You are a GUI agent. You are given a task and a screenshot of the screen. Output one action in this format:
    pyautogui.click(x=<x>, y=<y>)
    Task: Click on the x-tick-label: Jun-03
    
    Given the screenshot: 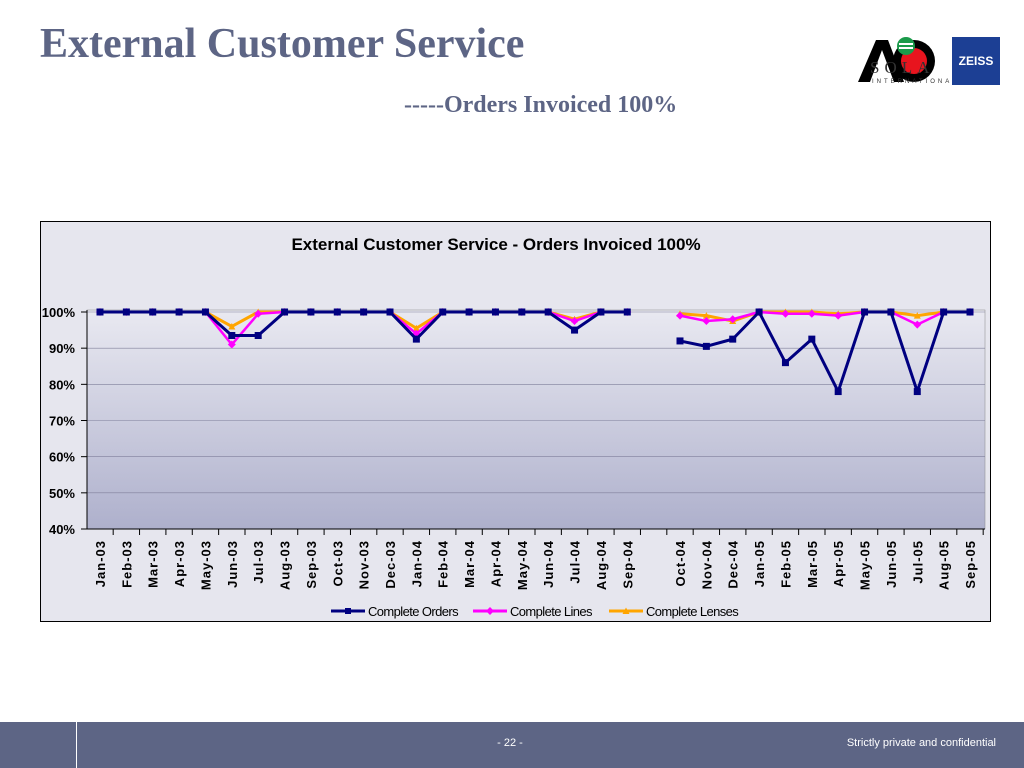 What is the action you would take?
    pyautogui.click(x=232, y=564)
    